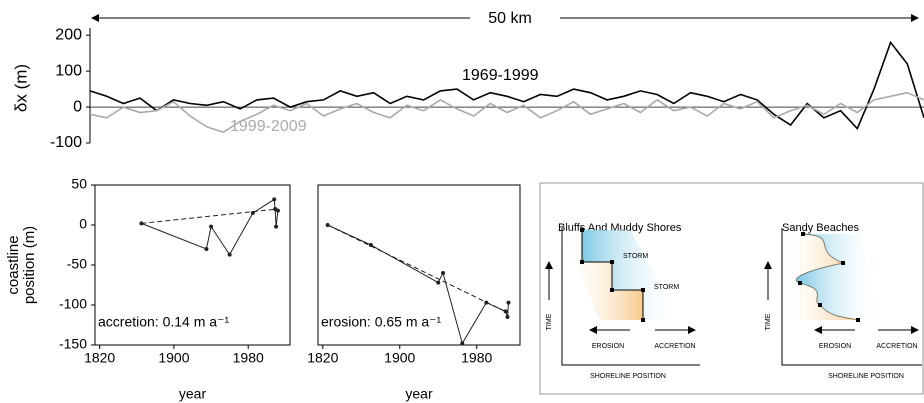  Describe the element at coordinates (506, 112) in the screenshot. I see `series-line` at that location.